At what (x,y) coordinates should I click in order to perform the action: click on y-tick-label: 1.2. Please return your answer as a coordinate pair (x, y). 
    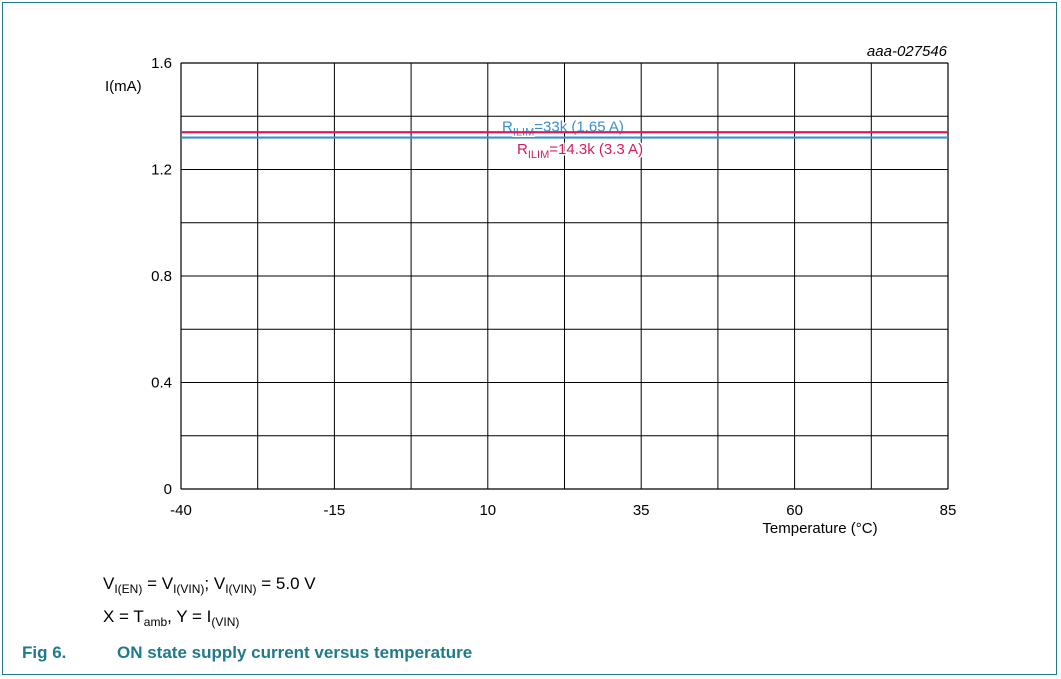
    Looking at the image, I should click on (161, 170).